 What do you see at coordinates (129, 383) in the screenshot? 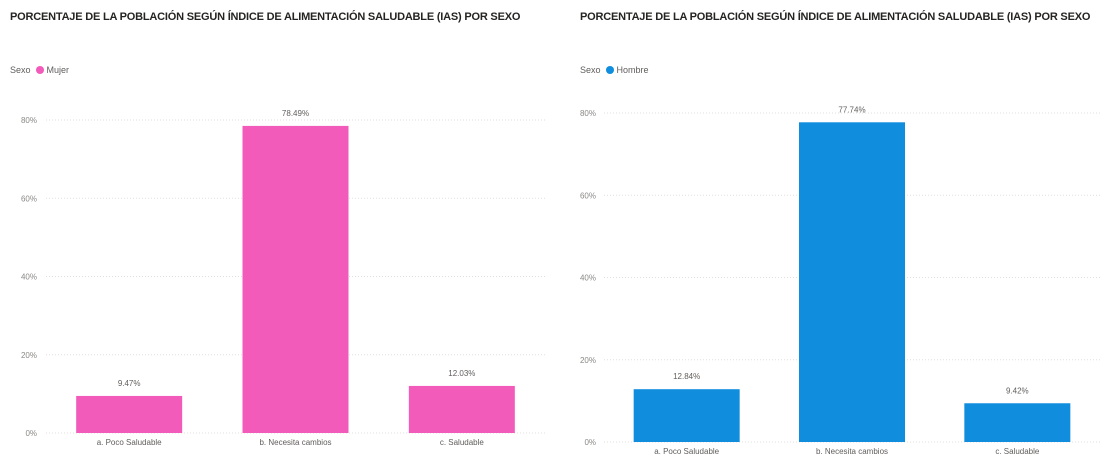
I see `data-label: 9.47%` at bounding box center [129, 383].